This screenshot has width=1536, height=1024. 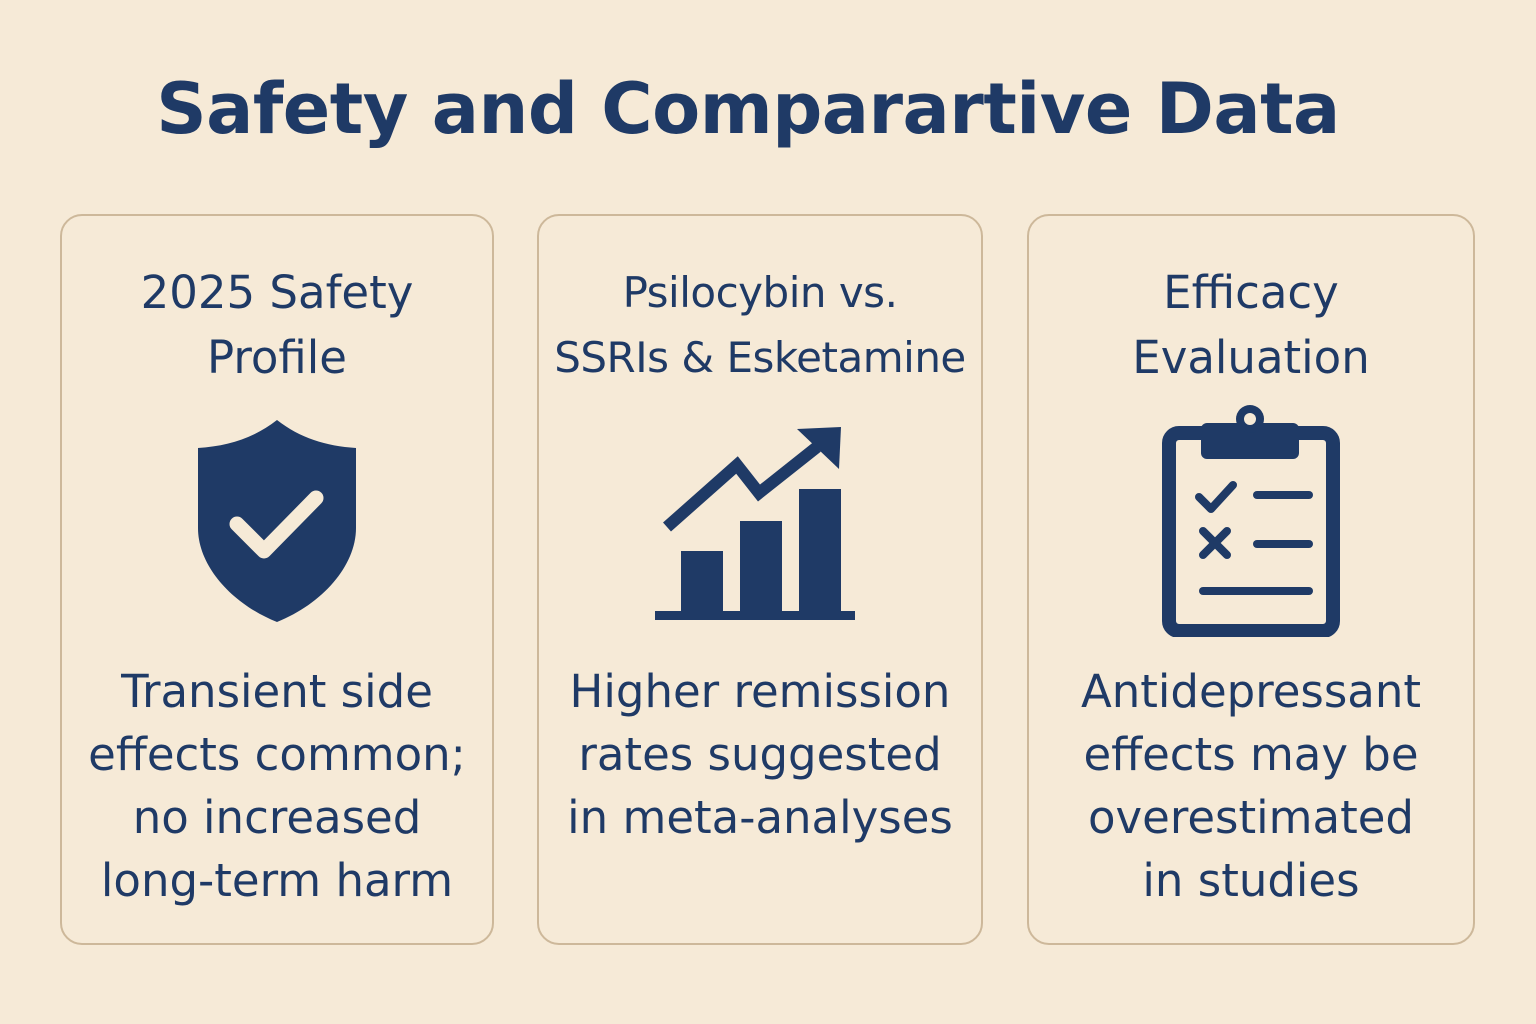 What do you see at coordinates (1251, 325) in the screenshot?
I see `card-title: Efficacy Evaluation` at bounding box center [1251, 325].